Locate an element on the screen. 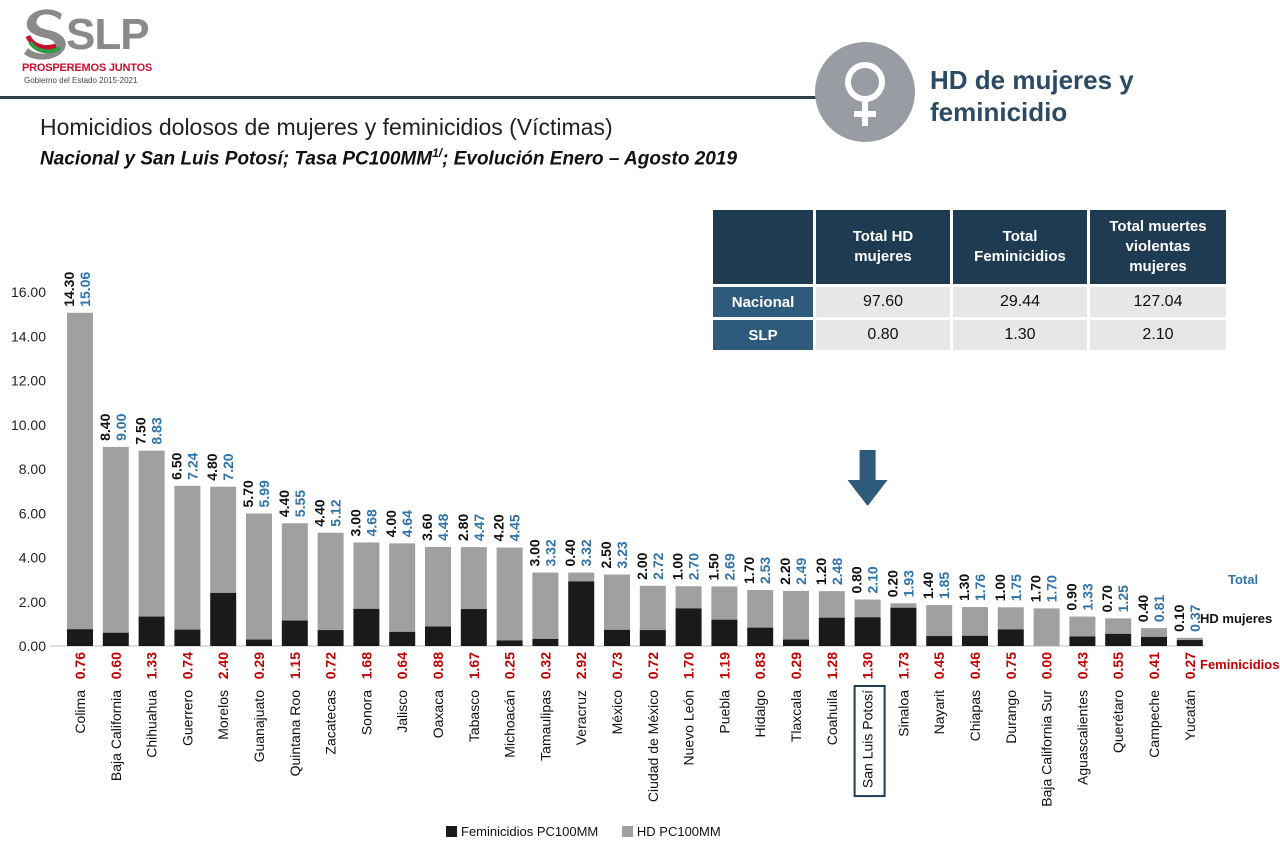 This screenshot has width=1280, height=863. total-value-label: 4.47 is located at coordinates (479, 527).